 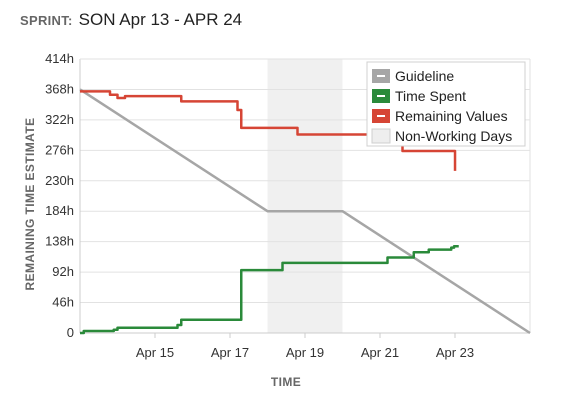 I want to click on legend-entry: Non-Working Days, so click(x=453, y=136).